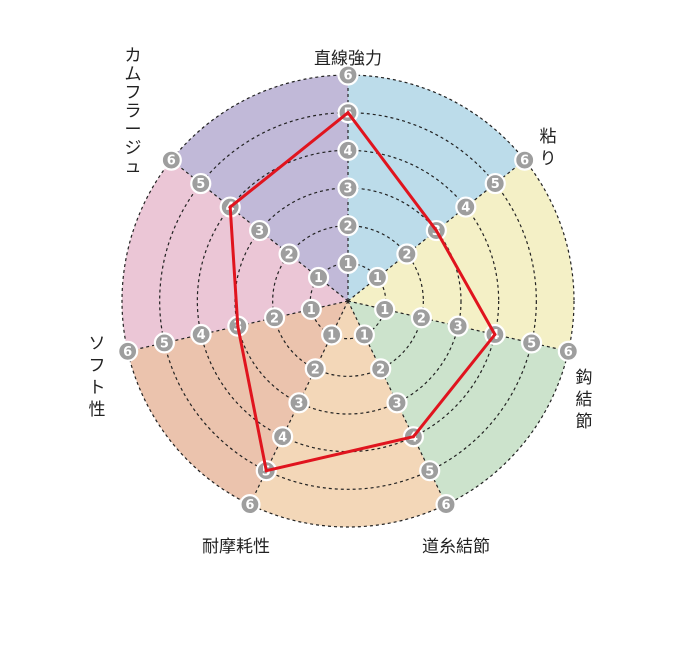 The height and width of the screenshot is (653, 680). I want to click on axis-label-7: カムフラージュ, so click(133, 111).